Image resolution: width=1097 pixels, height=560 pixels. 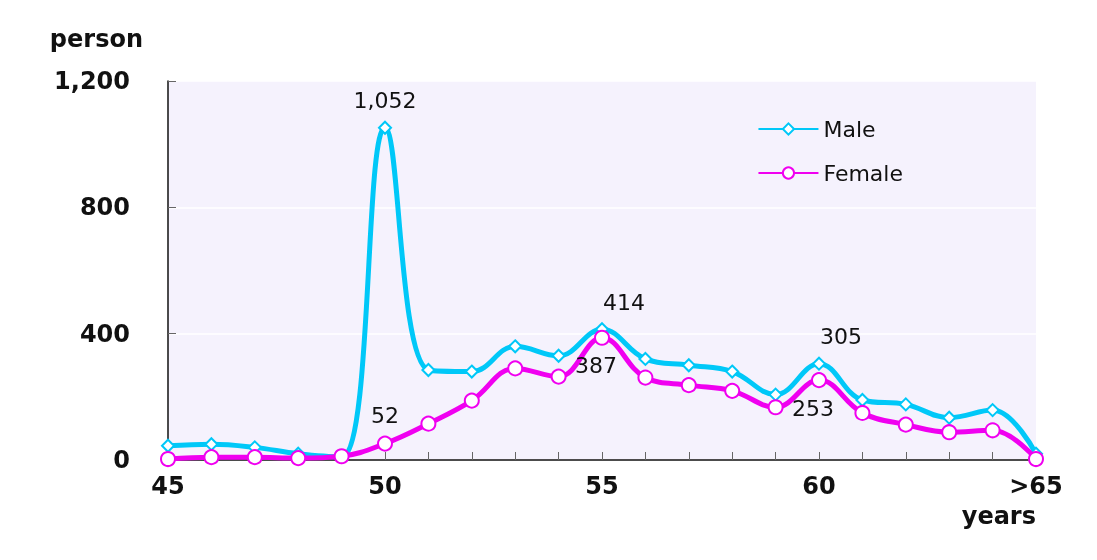 What do you see at coordinates (596, 366) in the screenshot?
I see `data-label: 387` at bounding box center [596, 366].